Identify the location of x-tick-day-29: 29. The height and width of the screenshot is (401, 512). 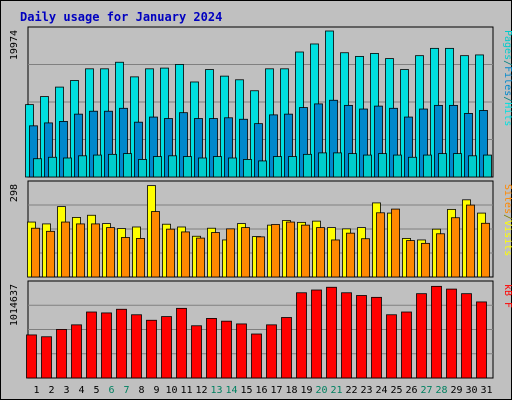
(456, 390).